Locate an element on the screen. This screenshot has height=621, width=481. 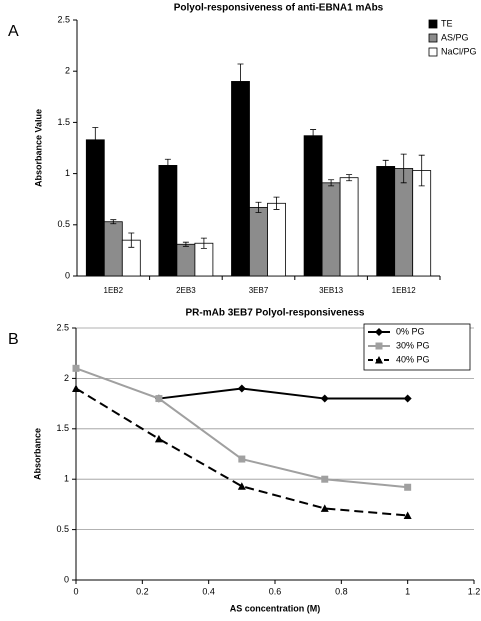
legend-label: NaCl/PG is located at coordinates (459, 51).